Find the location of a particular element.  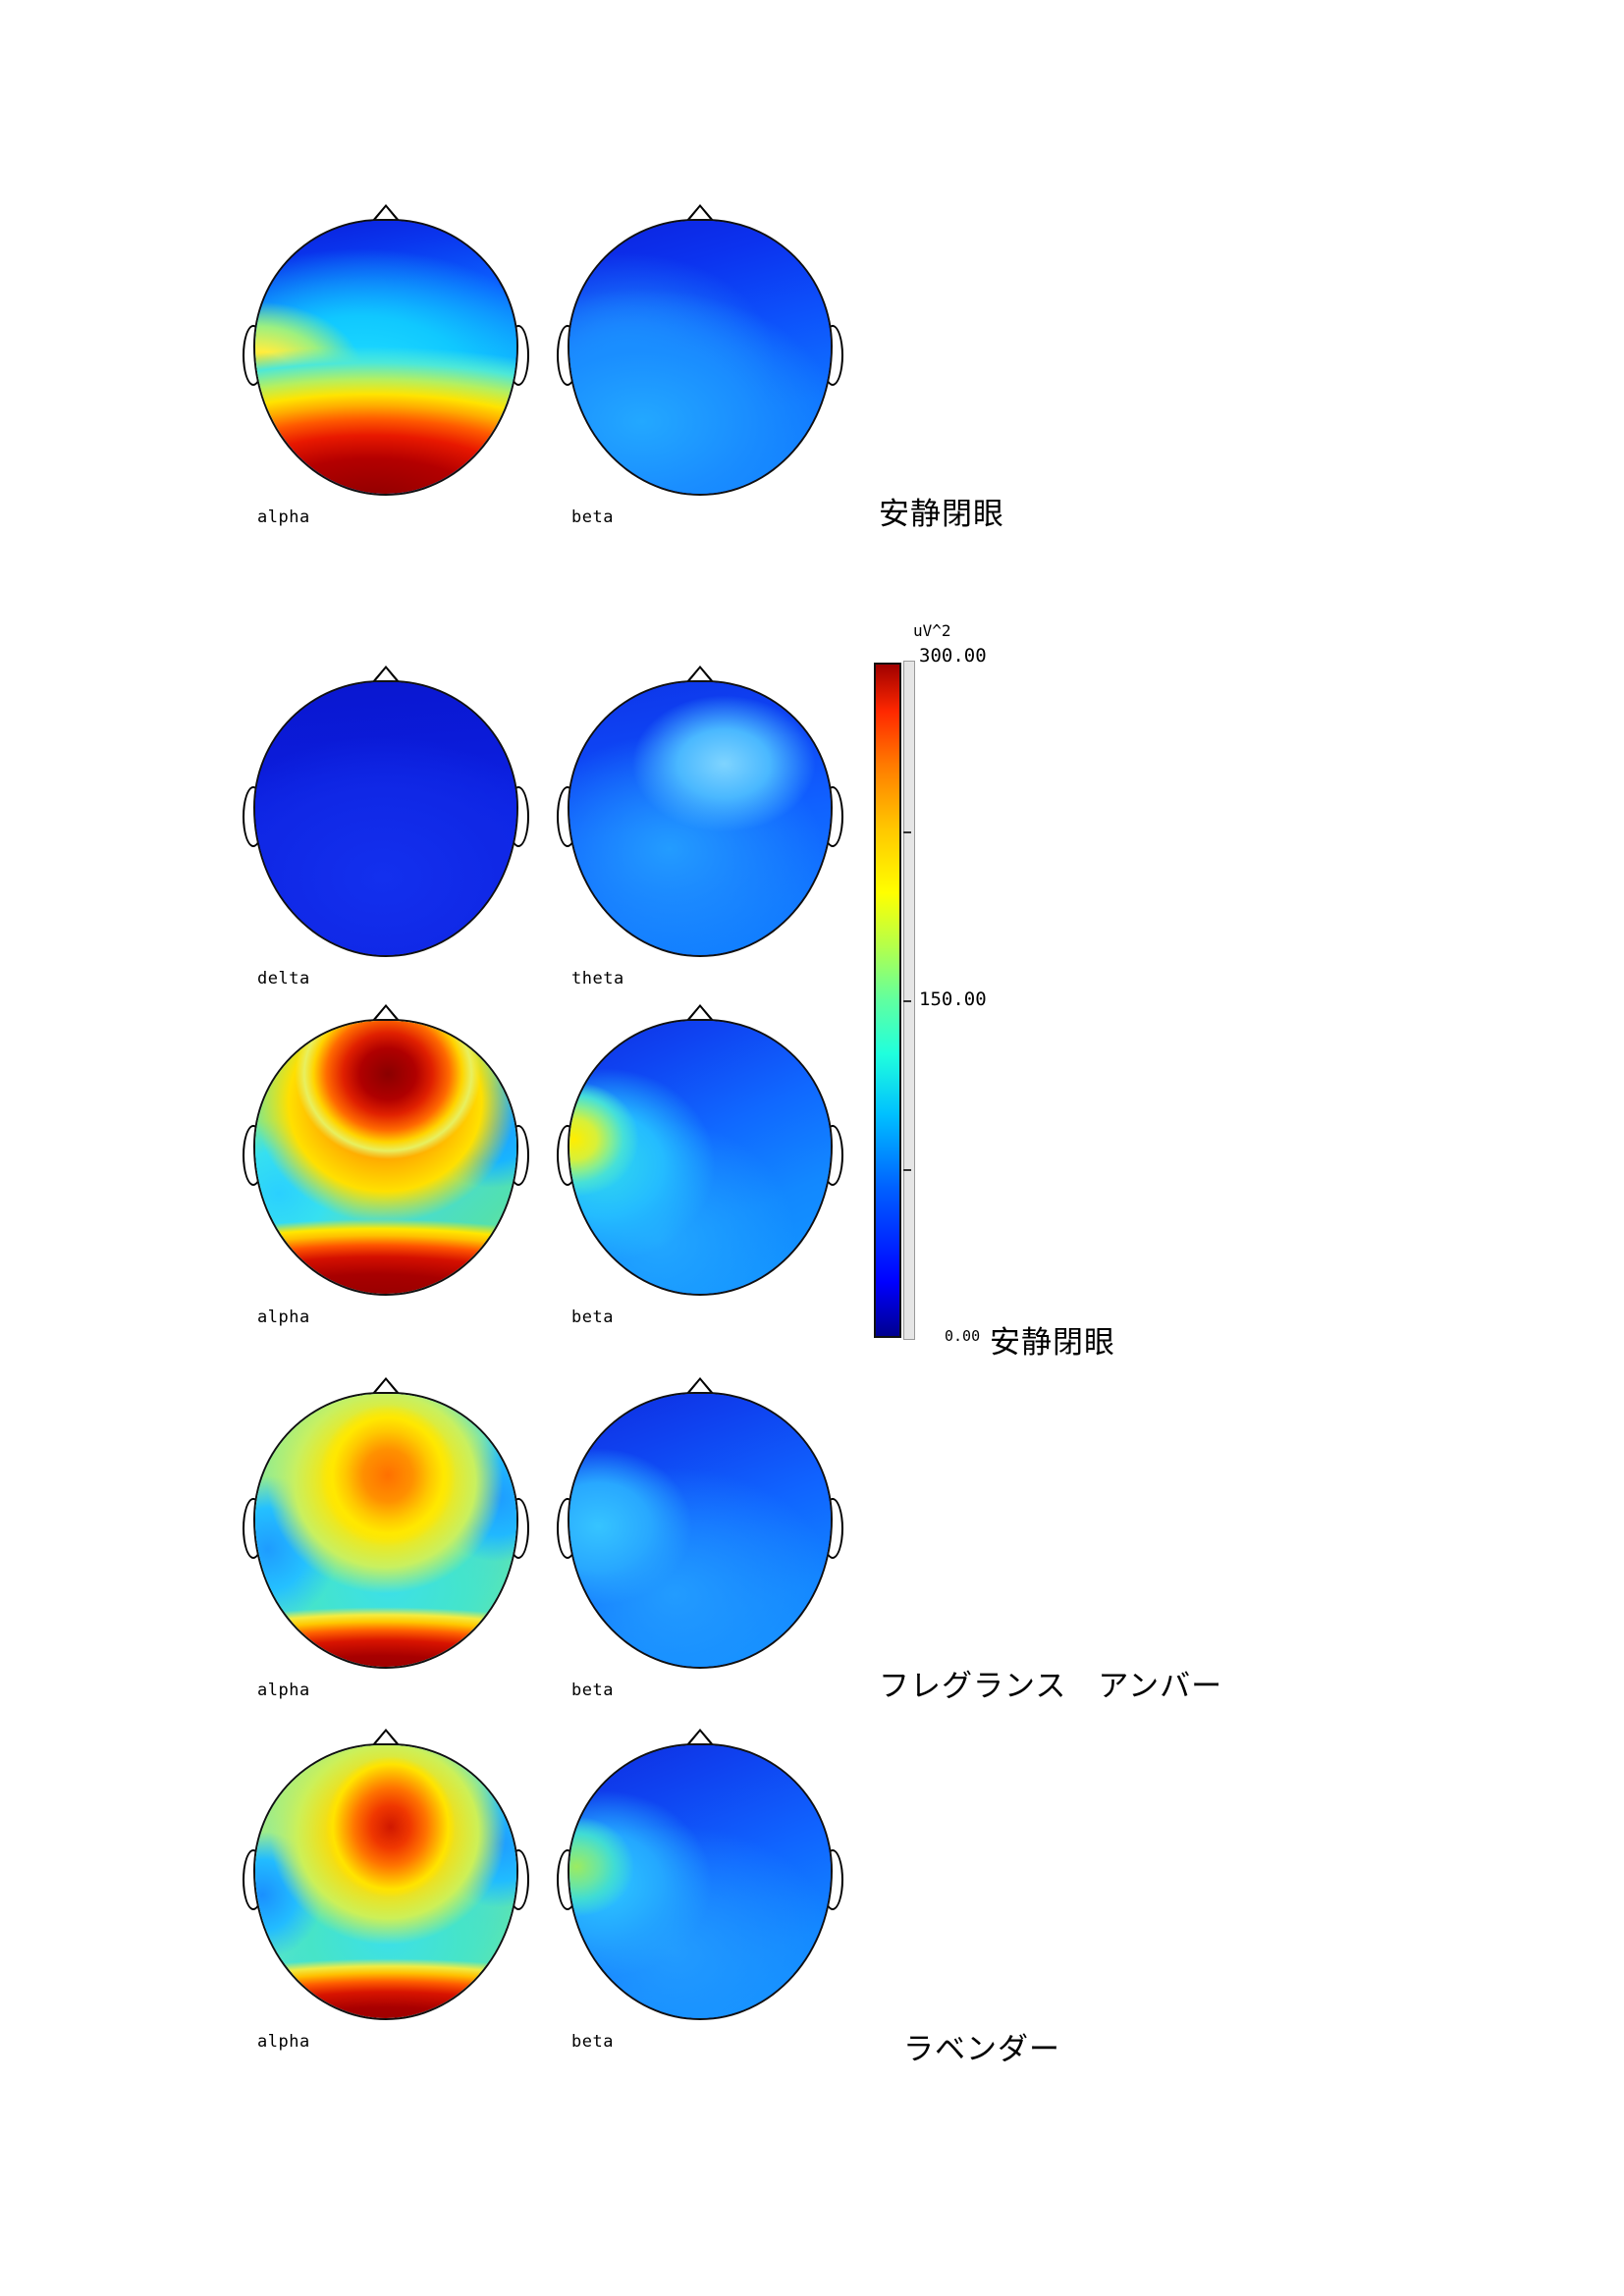

colorbar-gradient is located at coordinates (887, 1001).